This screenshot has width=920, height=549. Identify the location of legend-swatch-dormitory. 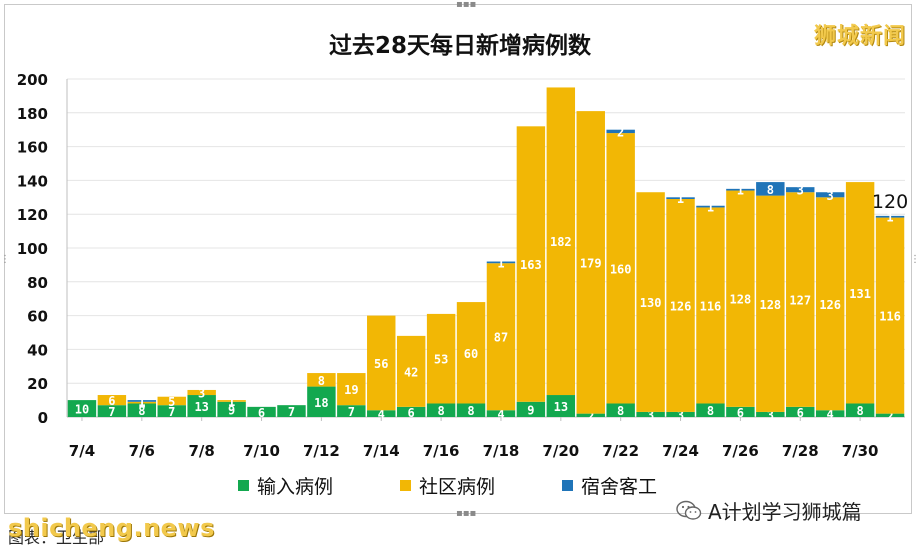
(567, 485).